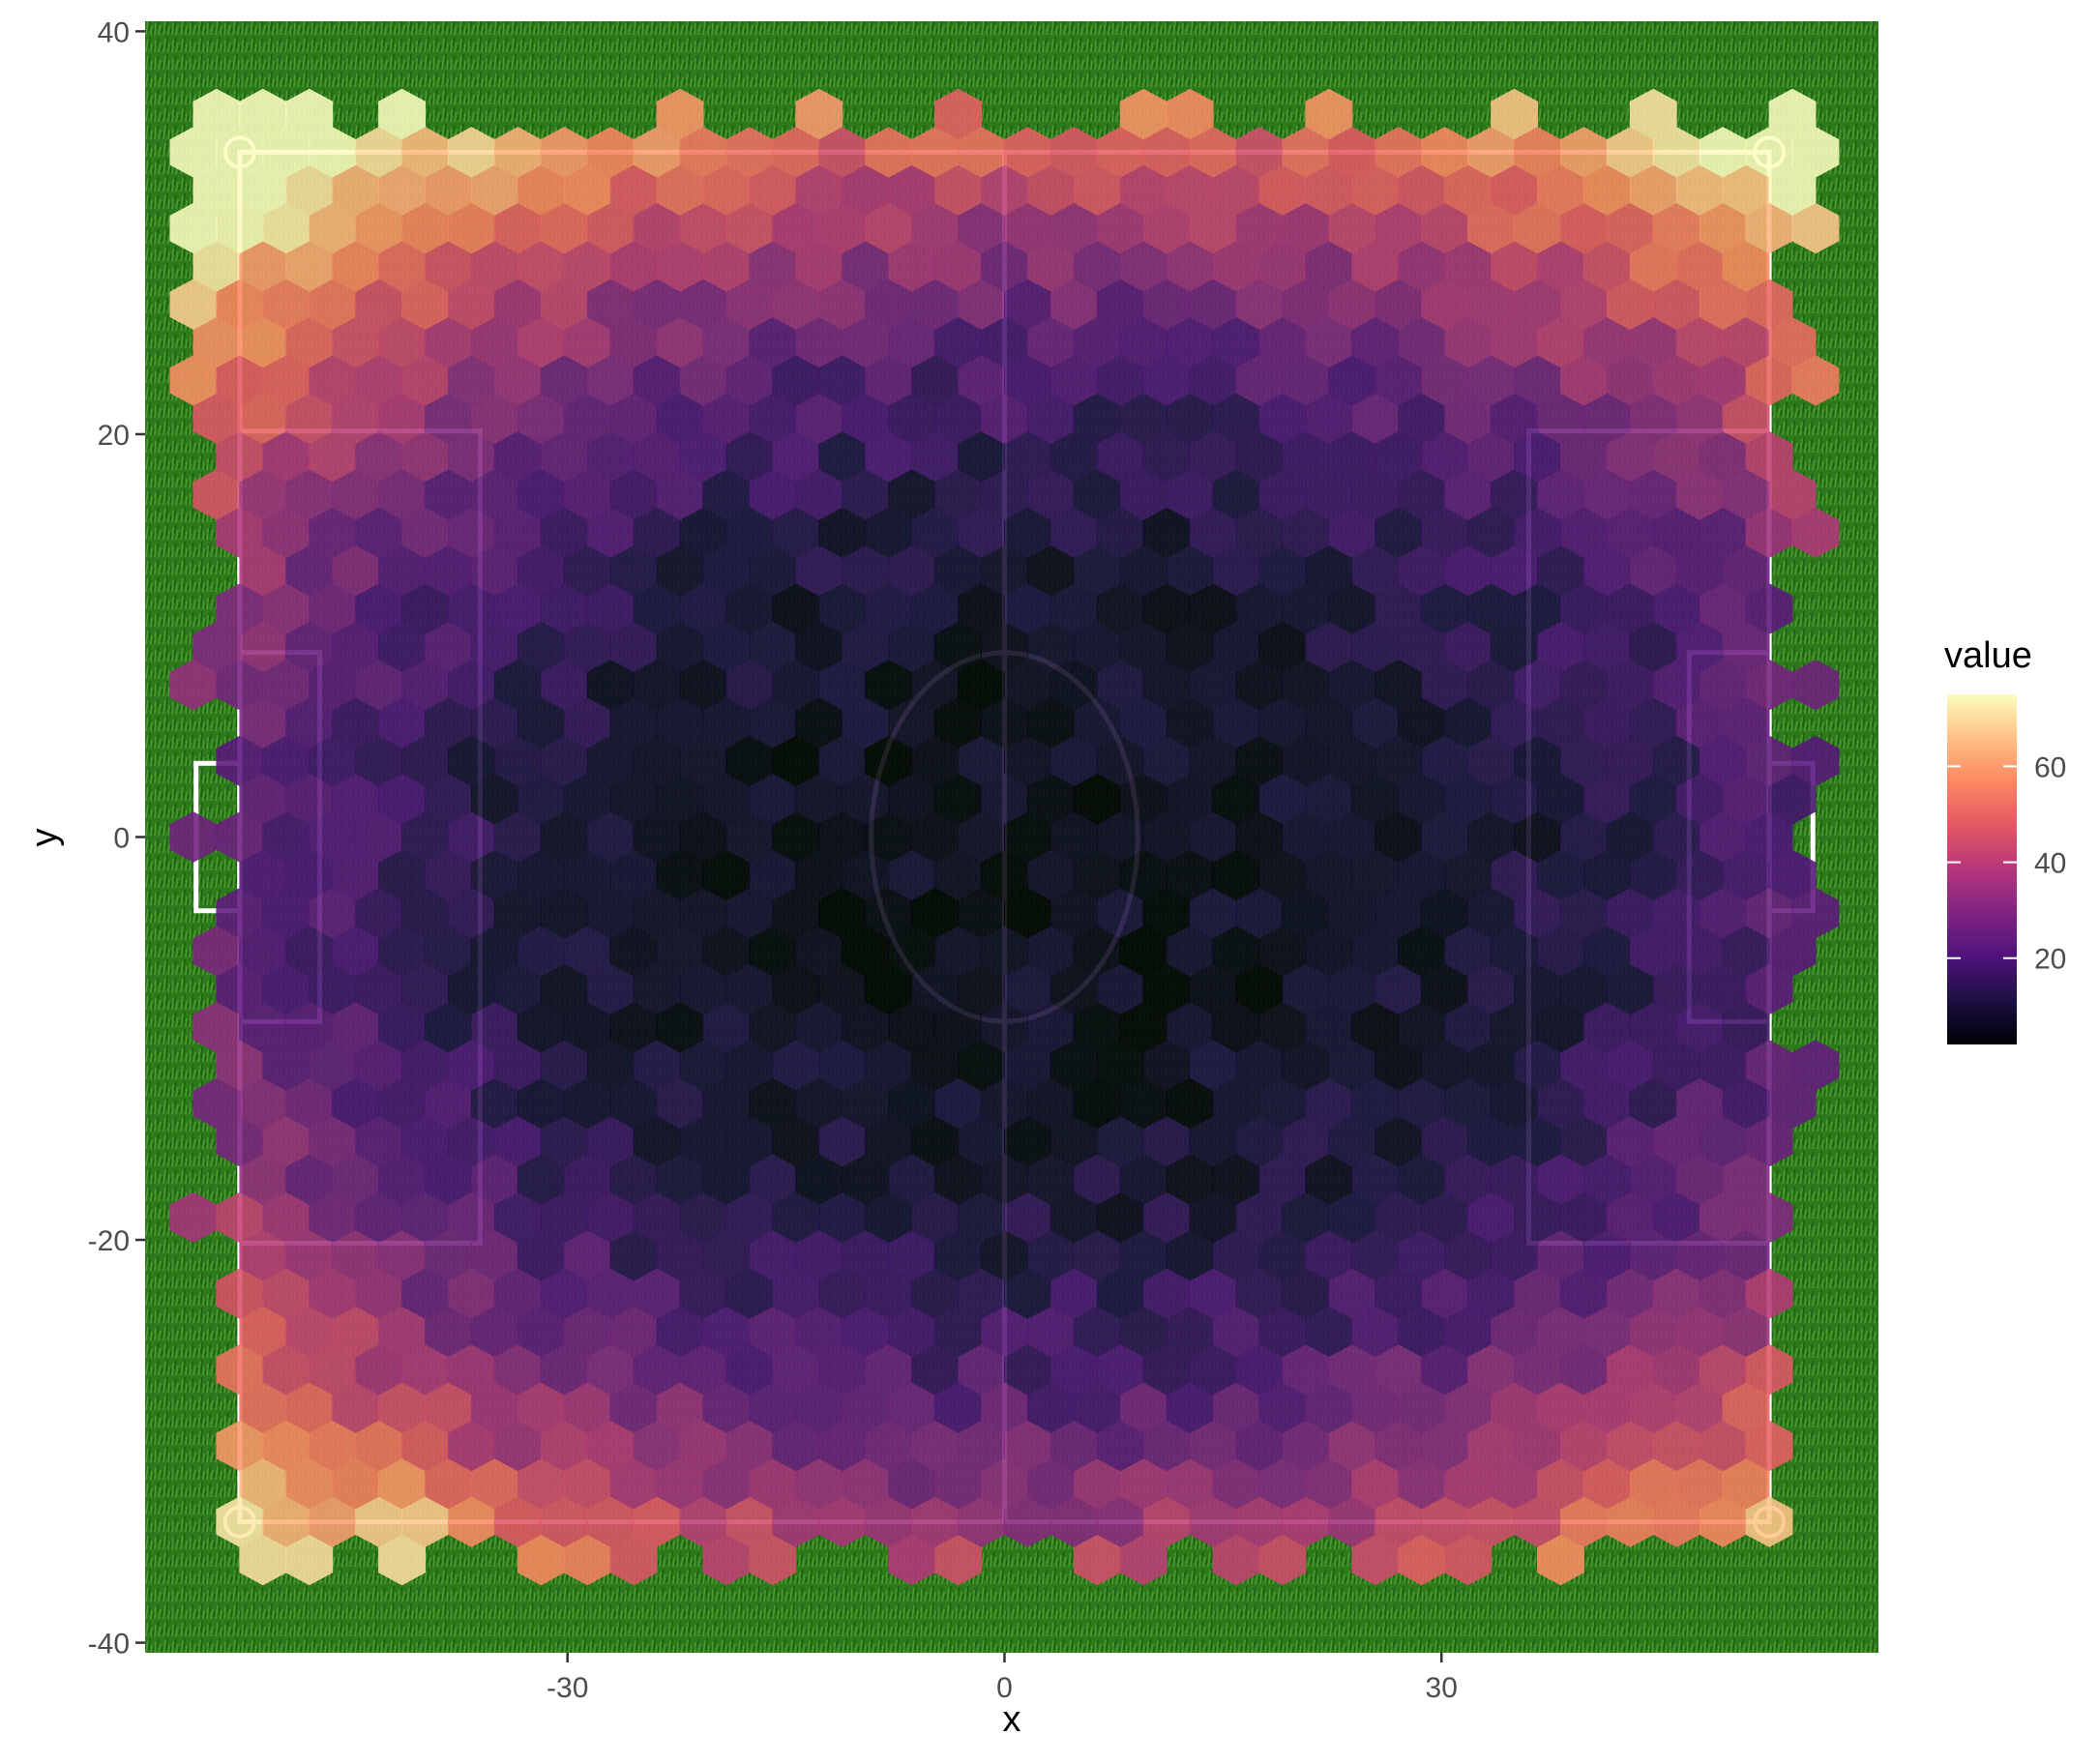 This screenshot has height=1764, width=2099. Describe the element at coordinates (1005, 1688) in the screenshot. I see `x-tick-label: 0` at that location.